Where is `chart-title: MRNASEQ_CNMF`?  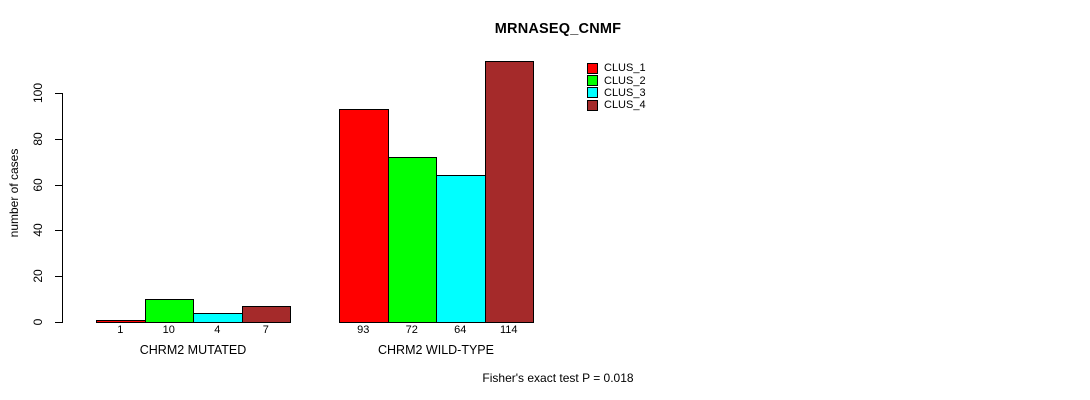
chart-title: MRNASEQ_CNMF is located at coordinates (558, 29).